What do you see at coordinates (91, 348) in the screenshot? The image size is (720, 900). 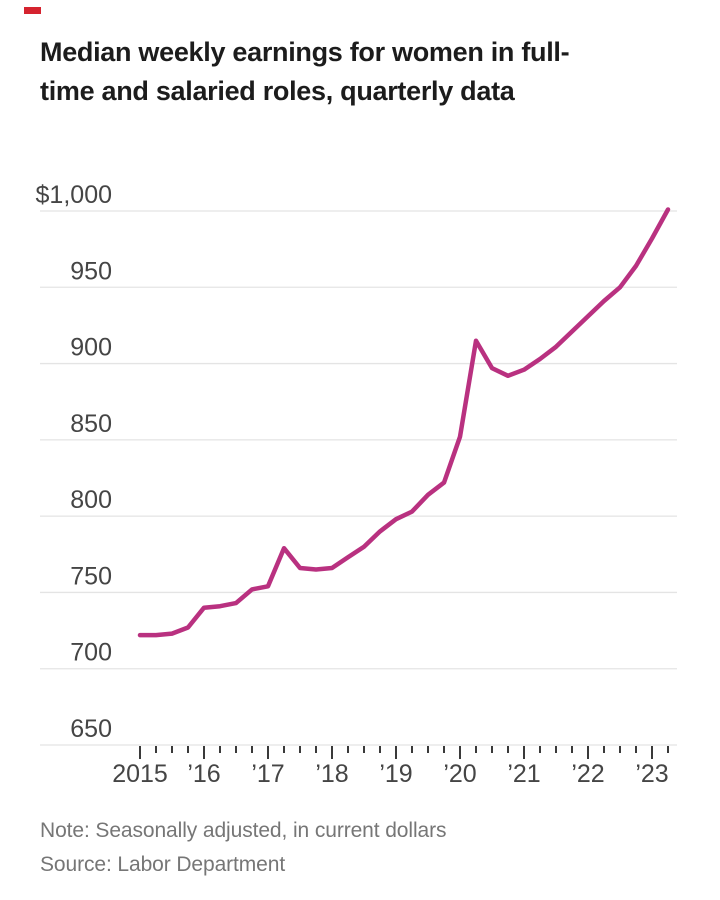 I see `y-axis-label: 900` at bounding box center [91, 348].